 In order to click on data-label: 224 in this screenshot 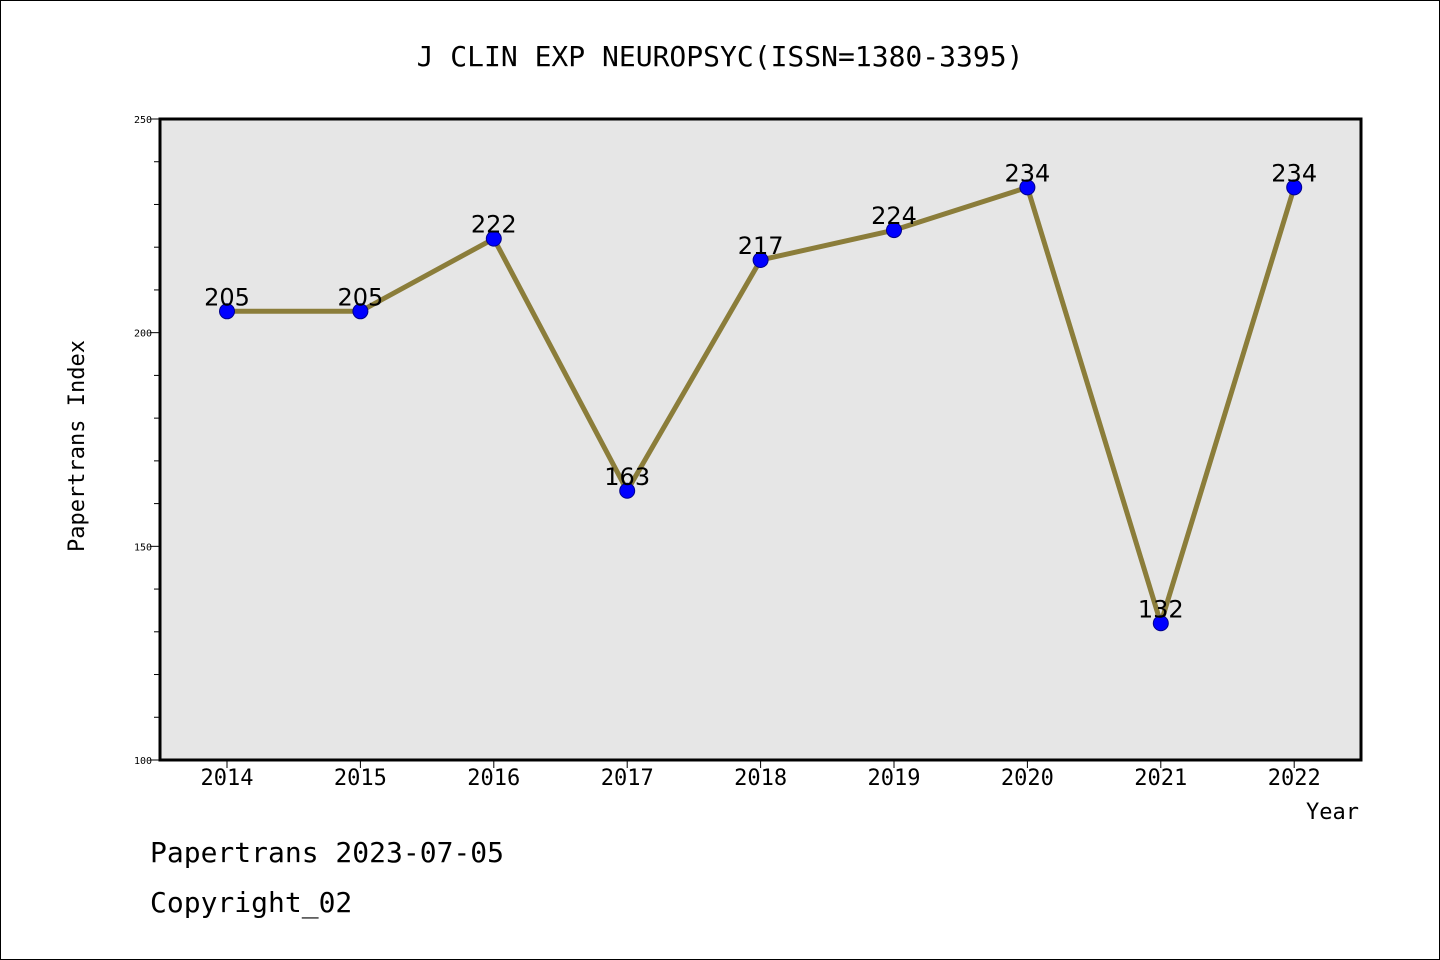, I will do `click(894, 216)`.